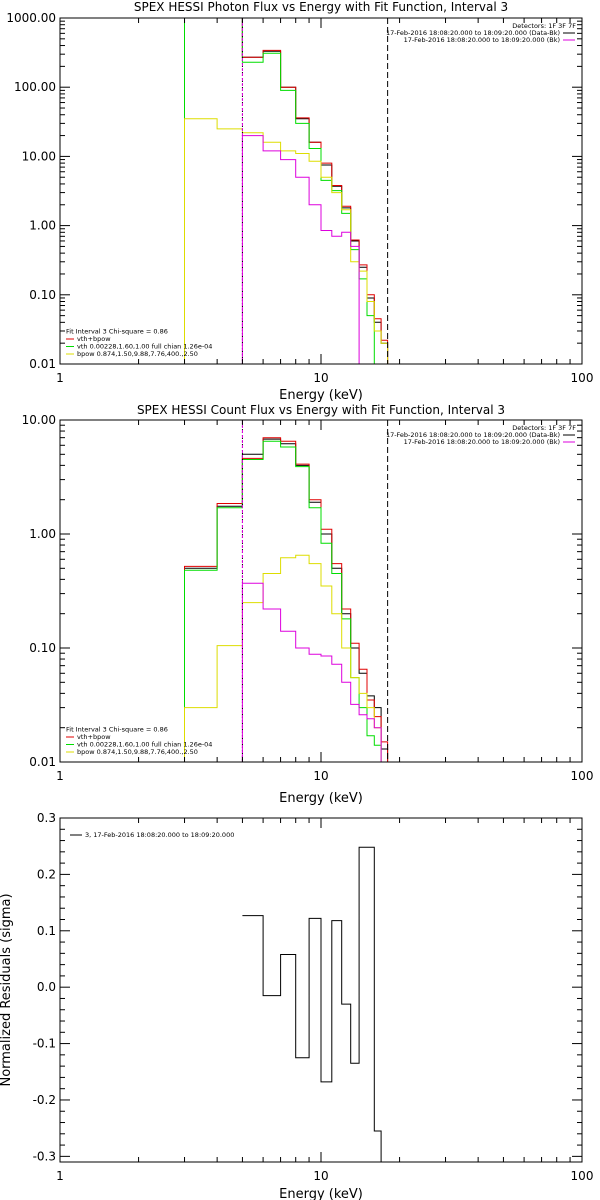 This screenshot has height=1200, width=600. What do you see at coordinates (35, 87) in the screenshot?
I see `y-tick-label: 100.00` at bounding box center [35, 87].